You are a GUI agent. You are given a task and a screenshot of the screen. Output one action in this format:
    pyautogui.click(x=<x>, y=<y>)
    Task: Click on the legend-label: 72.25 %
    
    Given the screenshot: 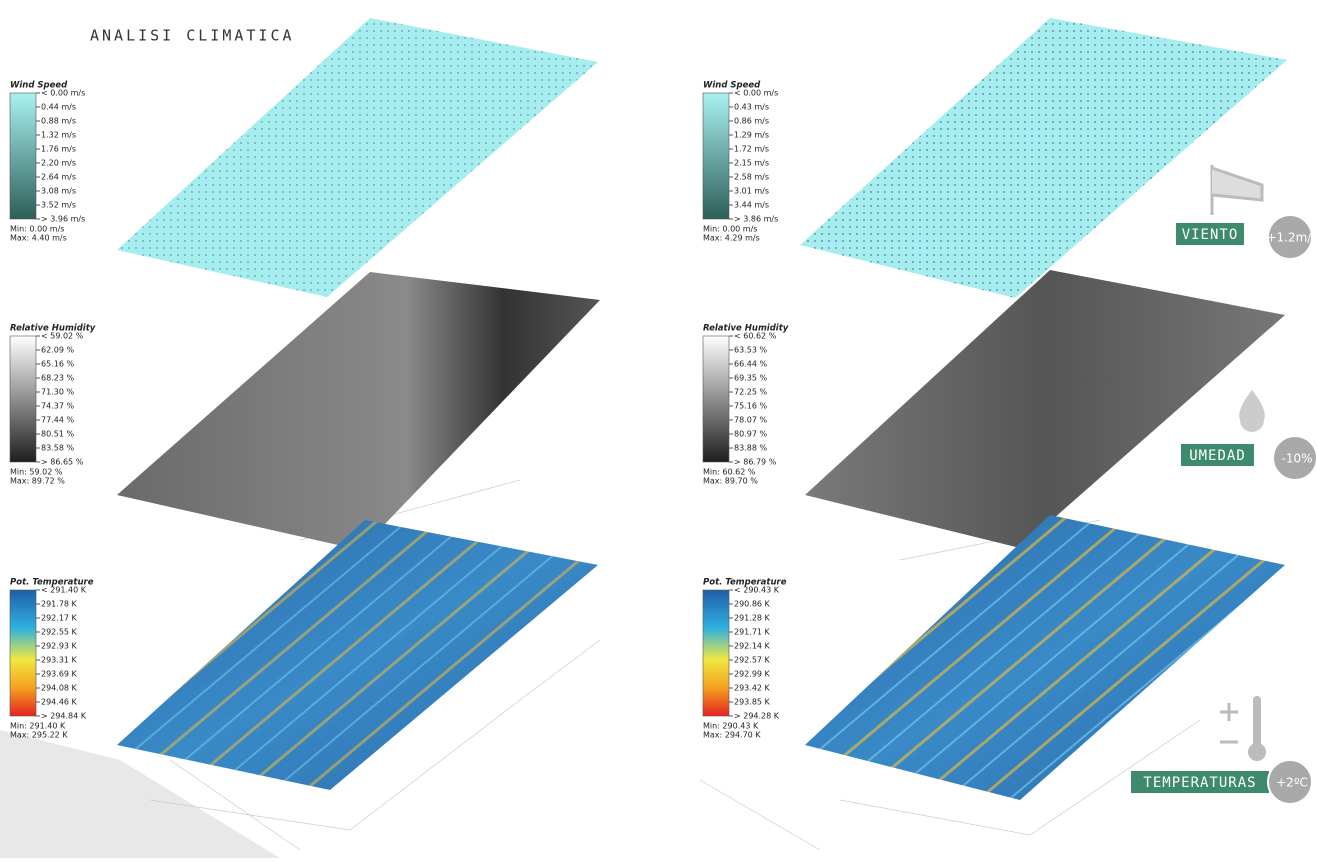 What is the action you would take?
    pyautogui.click(x=750, y=392)
    